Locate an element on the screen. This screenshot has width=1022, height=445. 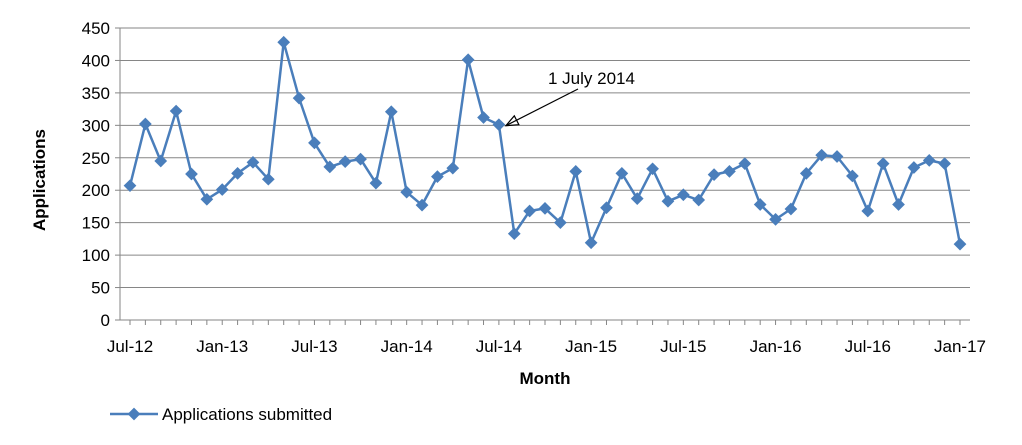
x-tick-label: Jan-14 is located at coordinates (407, 346).